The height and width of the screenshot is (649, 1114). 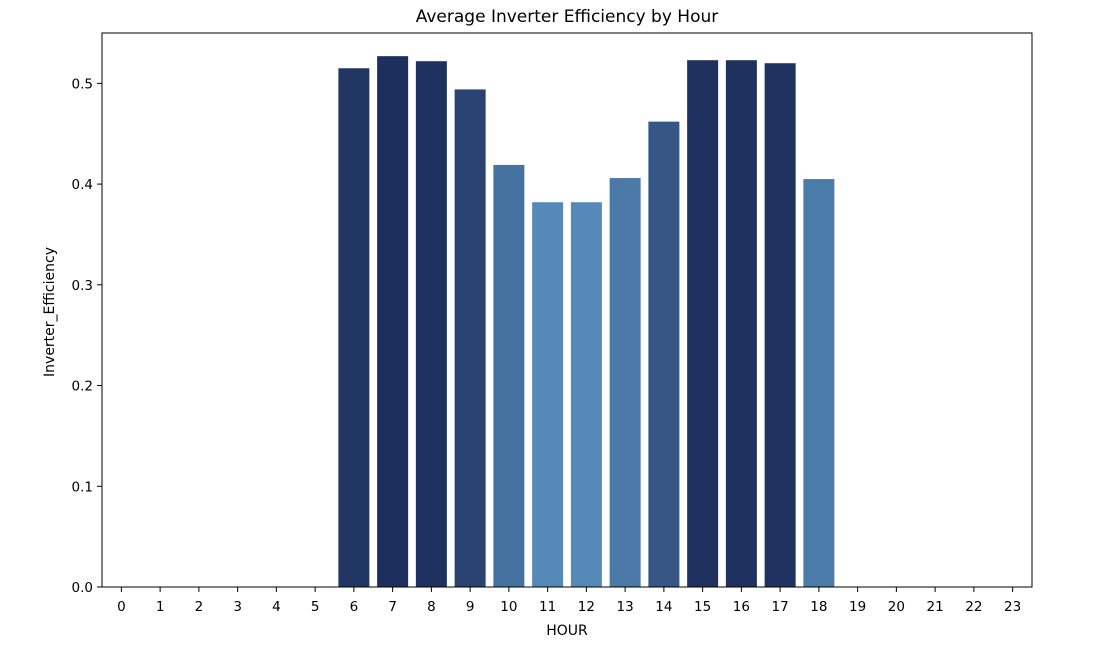 I want to click on x-tick-label: 14, so click(x=663, y=607).